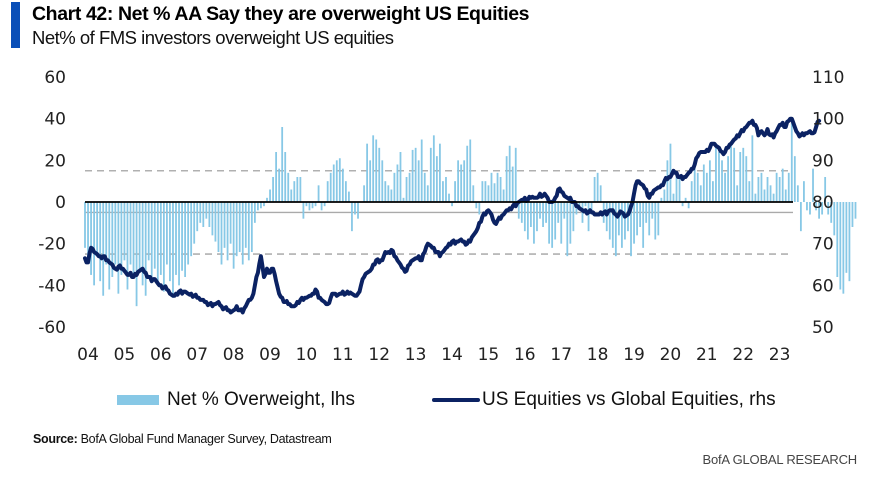  I want to click on right-axis-ticks: 110 100 90 80 70 60 50, so click(828, 203).